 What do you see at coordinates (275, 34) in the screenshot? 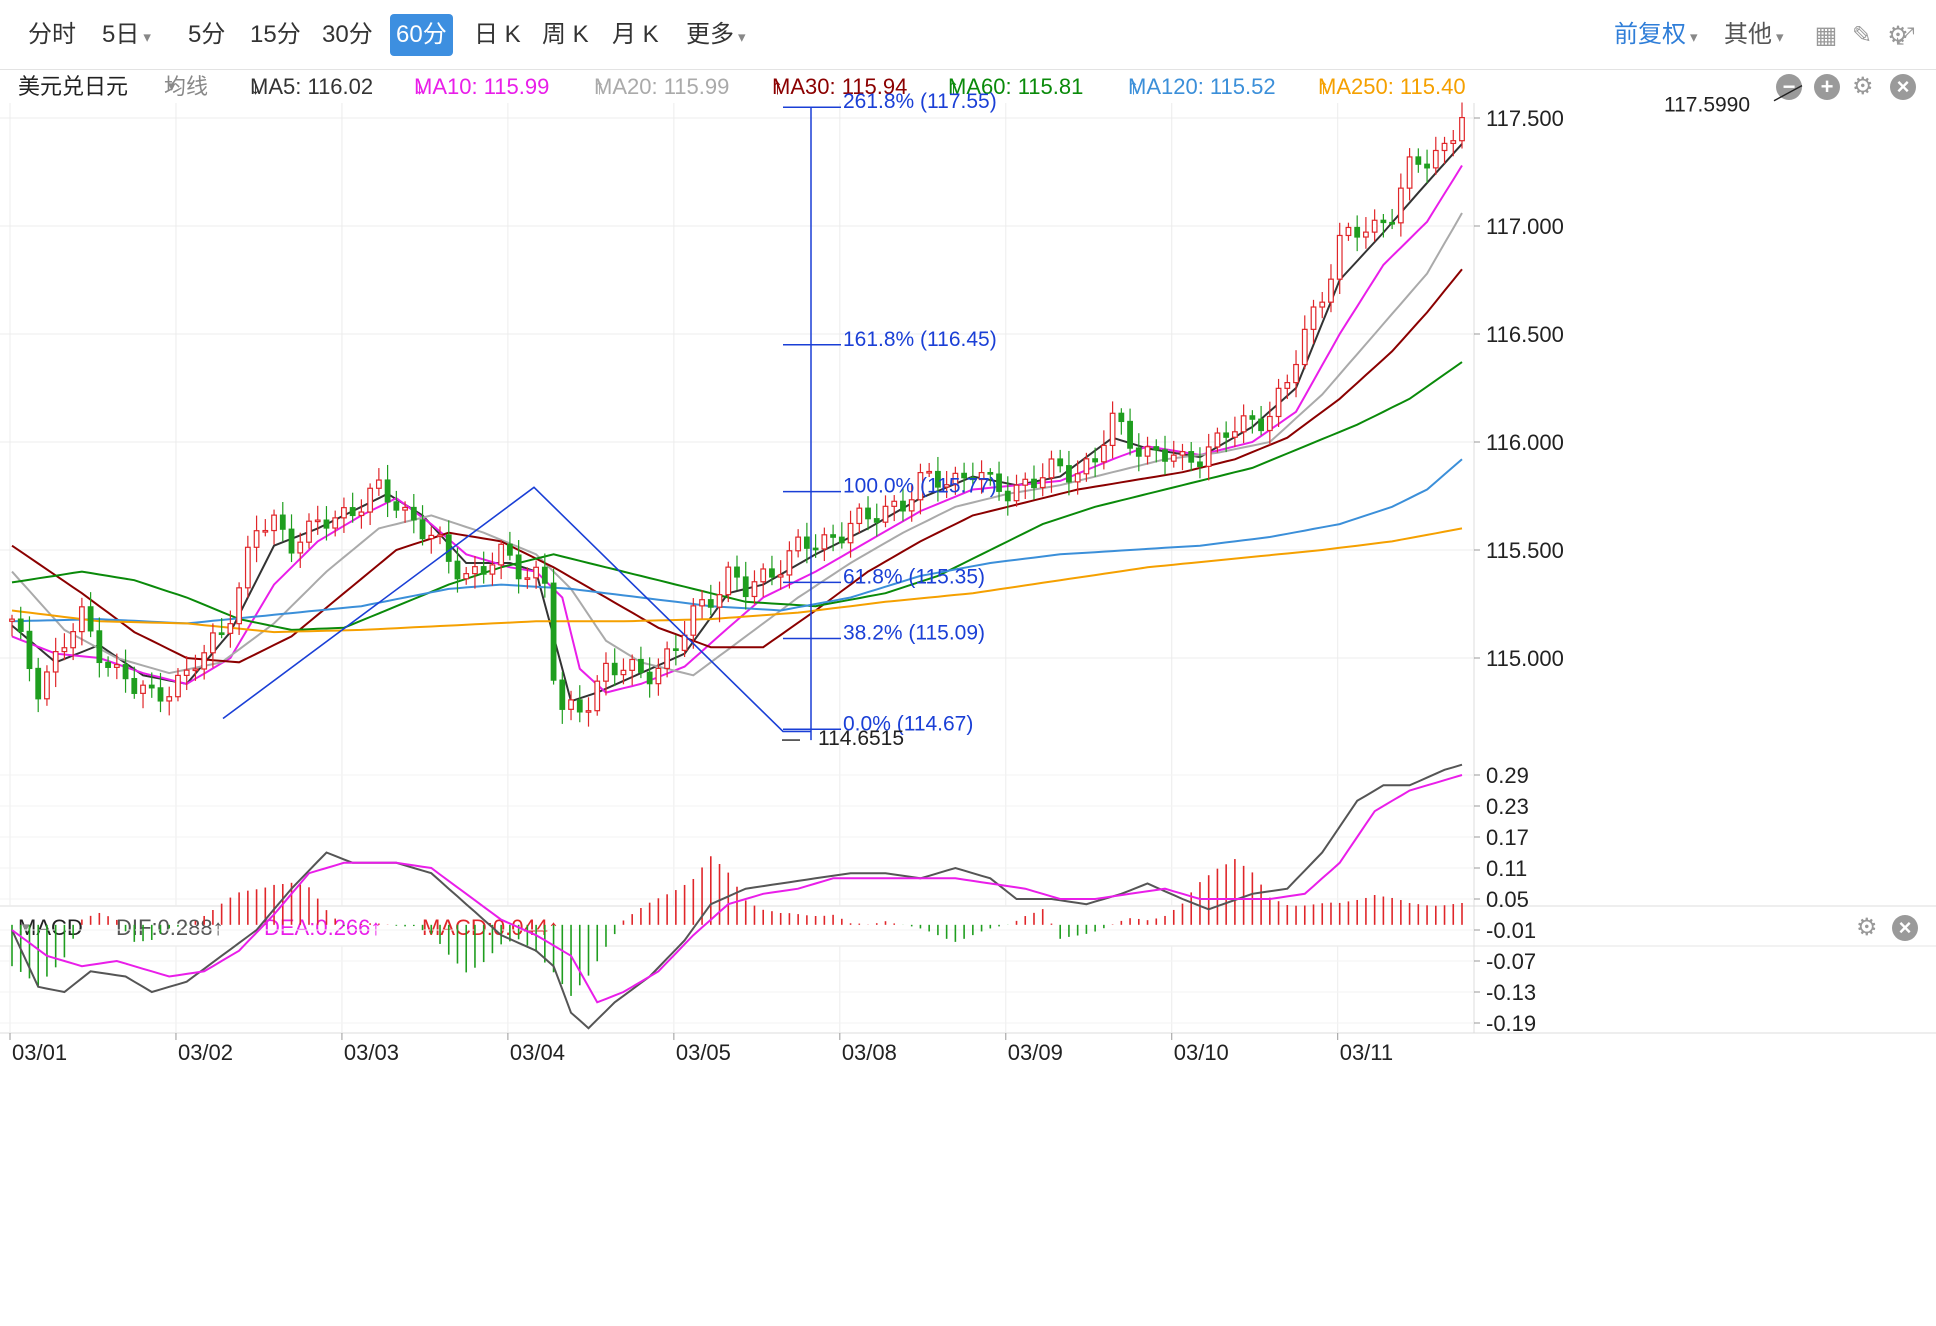
I see `tab-15min: 15分` at bounding box center [275, 34].